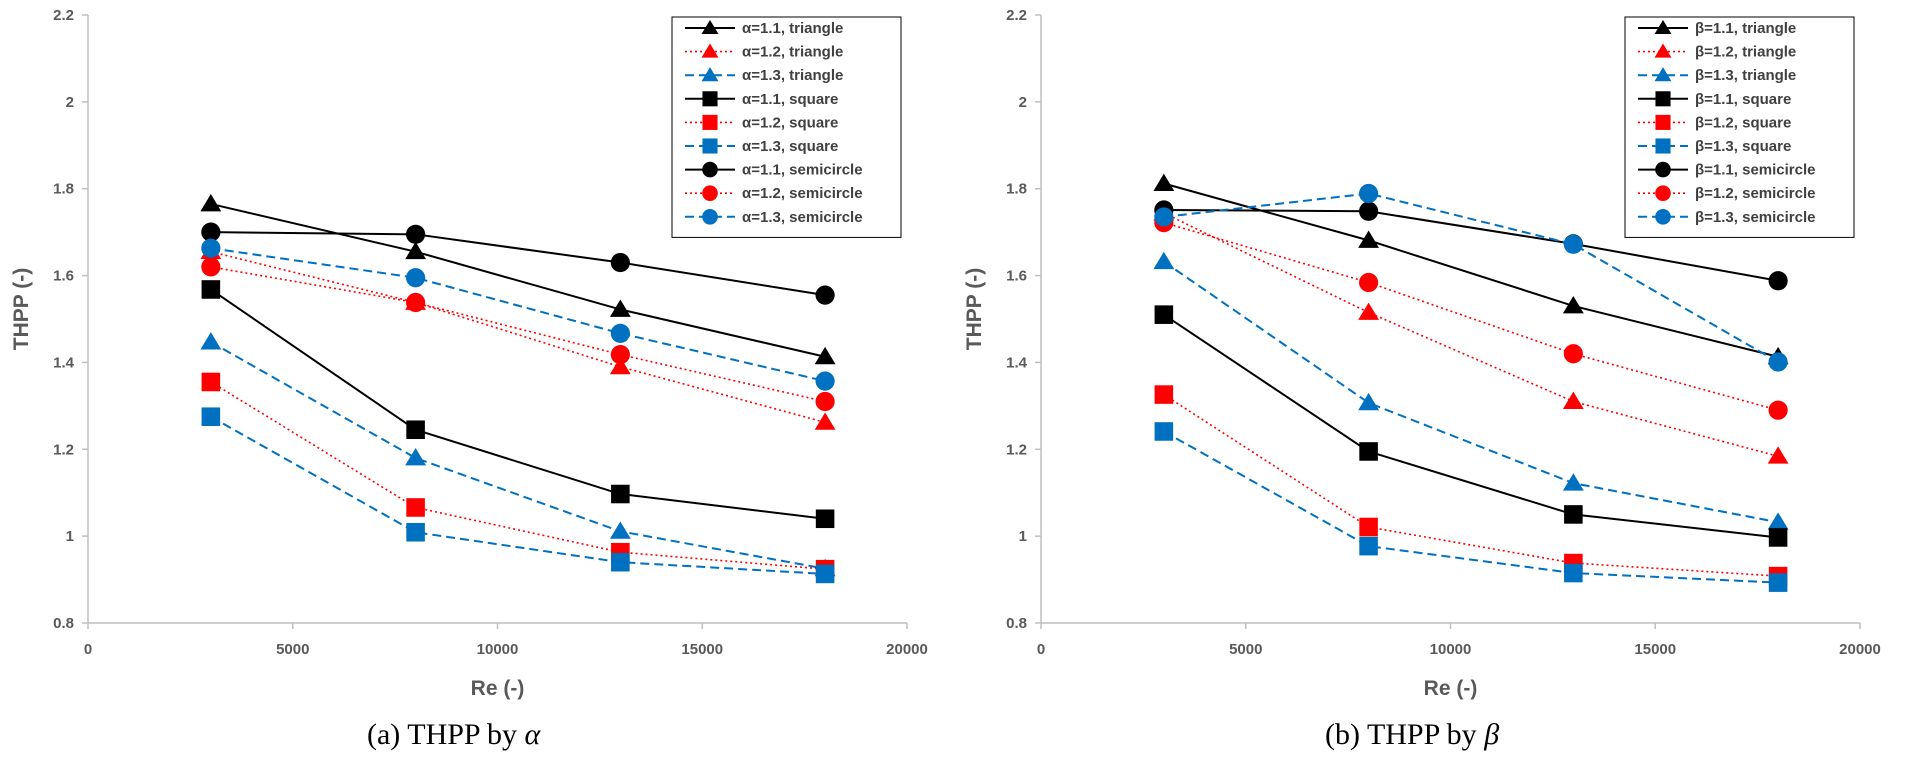  Describe the element at coordinates (802, 193) in the screenshot. I see `legend-label: α=1.2, semicircle` at that location.